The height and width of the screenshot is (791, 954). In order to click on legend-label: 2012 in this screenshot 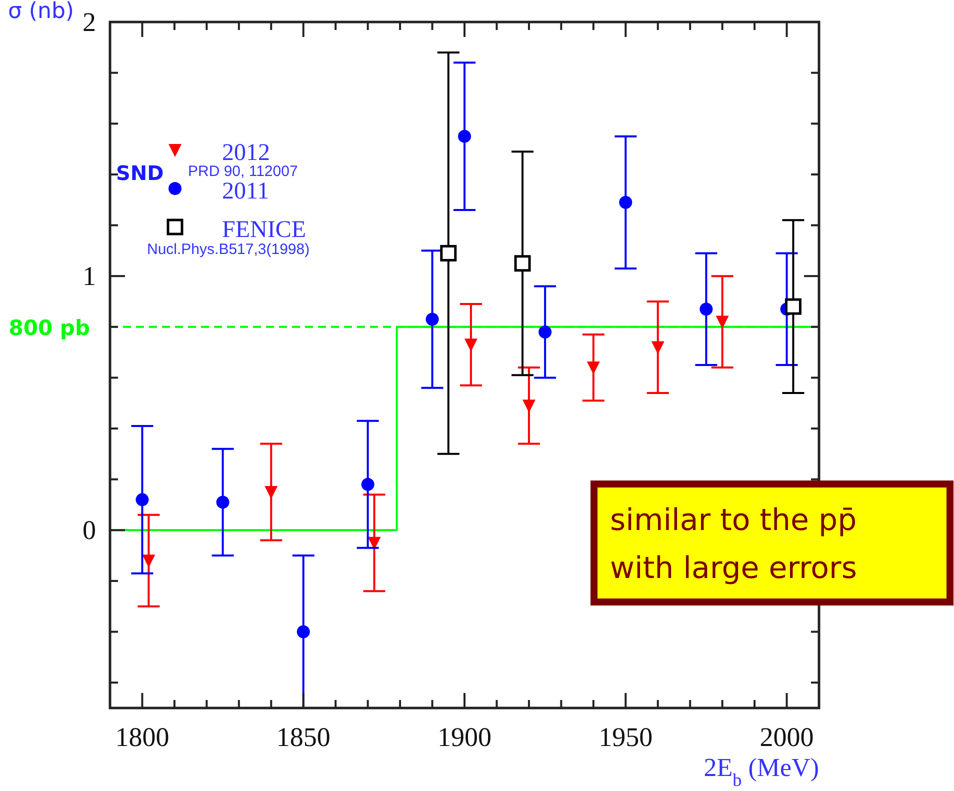, I will do `click(246, 153)`.